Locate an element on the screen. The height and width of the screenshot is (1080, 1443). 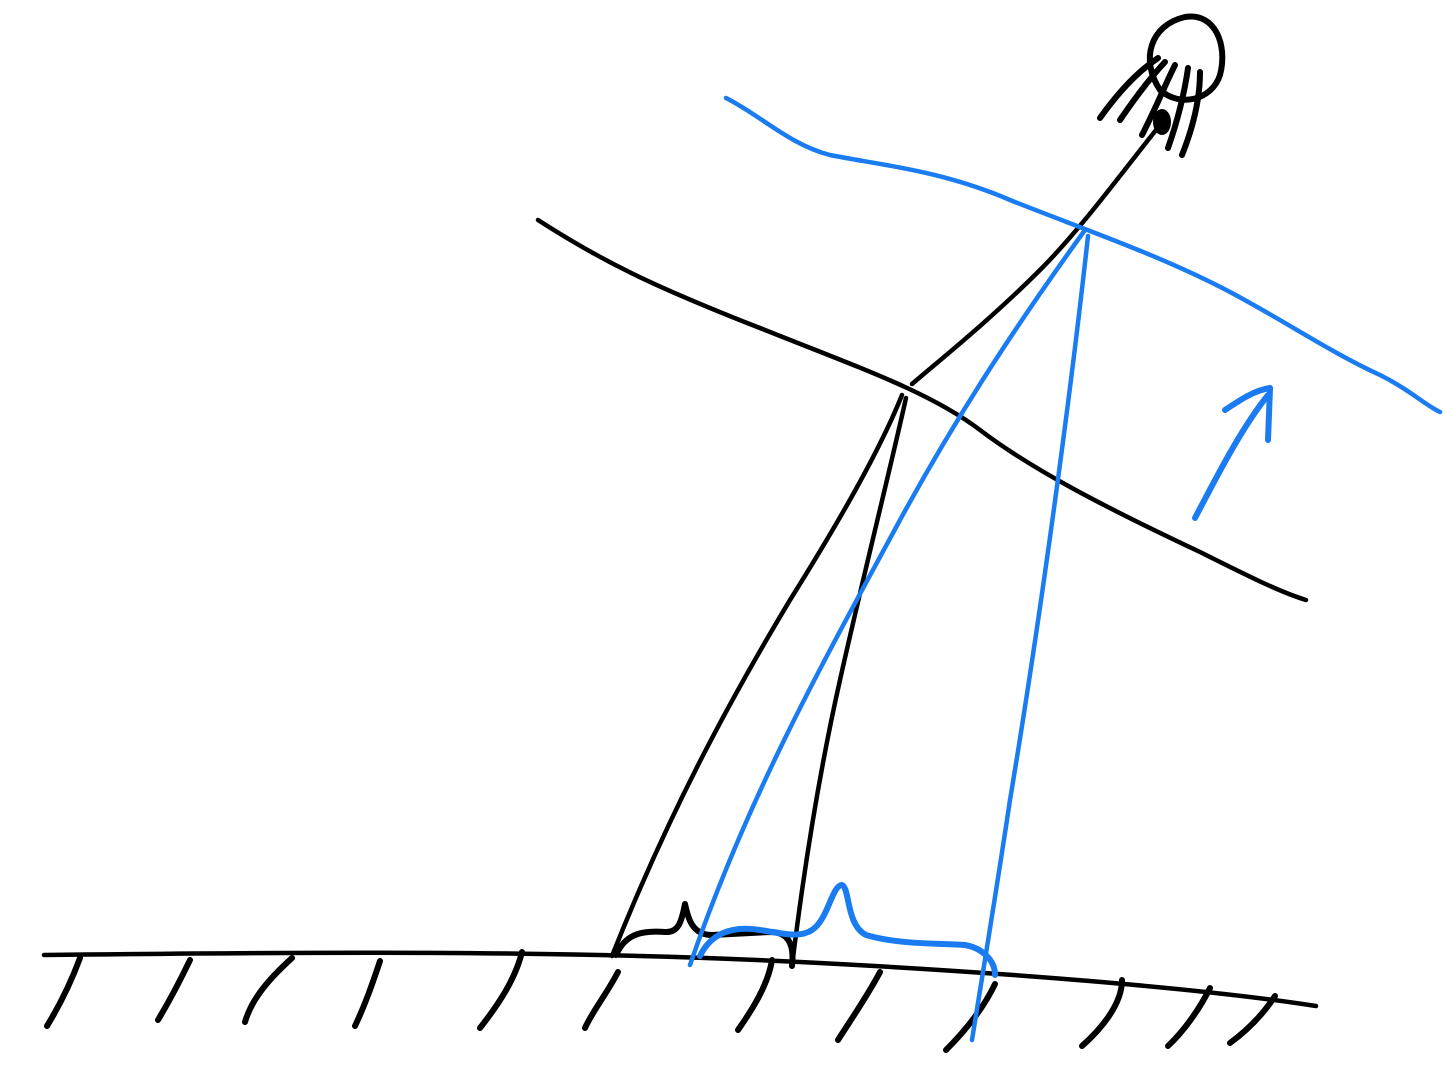
ground-line is located at coordinates (680, 979).